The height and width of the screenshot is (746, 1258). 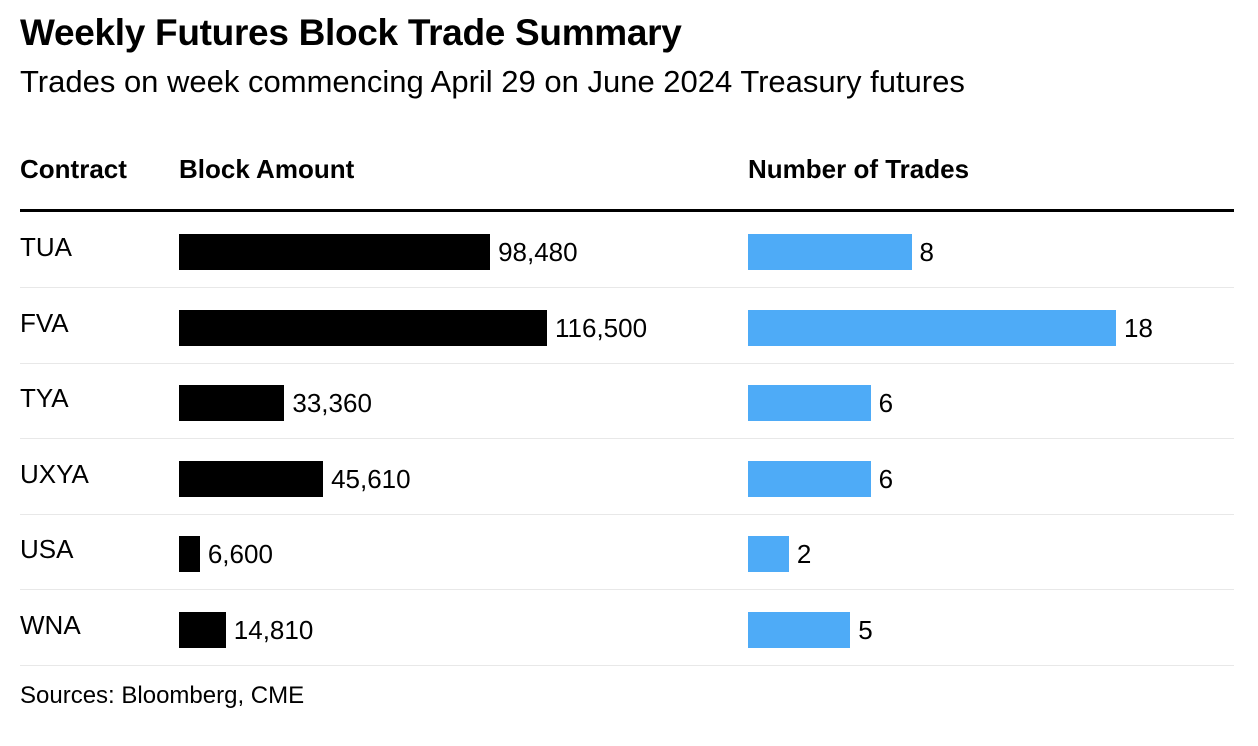 I want to click on contract-label: USA, so click(x=47, y=549).